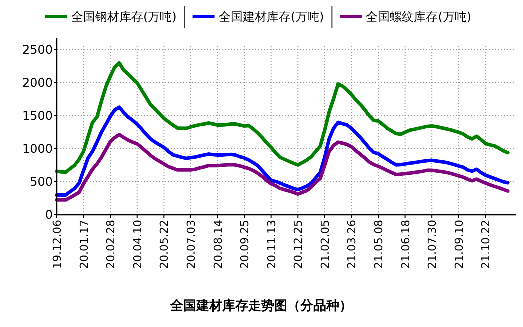  Describe the element at coordinates (261, 306) in the screenshot. I see `text: 全国建材库存走势图（分品种）` at that location.